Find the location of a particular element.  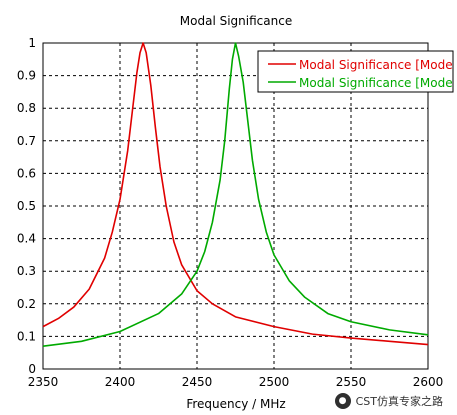

y-tick-label: 1 is located at coordinates (32, 43).